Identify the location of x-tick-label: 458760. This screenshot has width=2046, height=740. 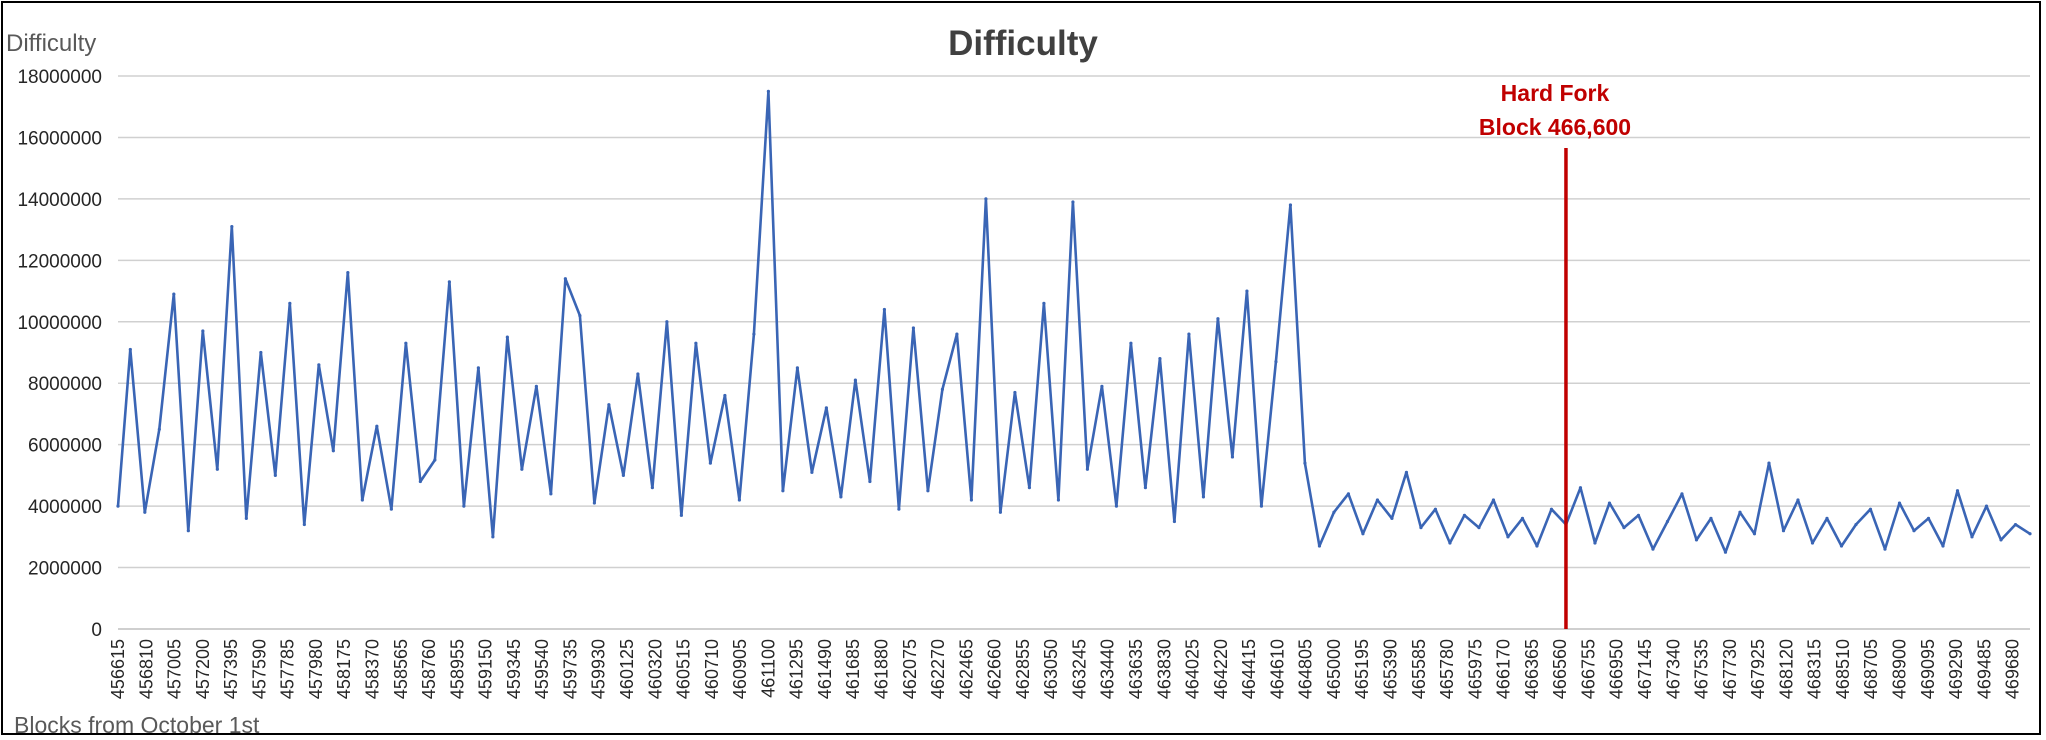
(429, 669).